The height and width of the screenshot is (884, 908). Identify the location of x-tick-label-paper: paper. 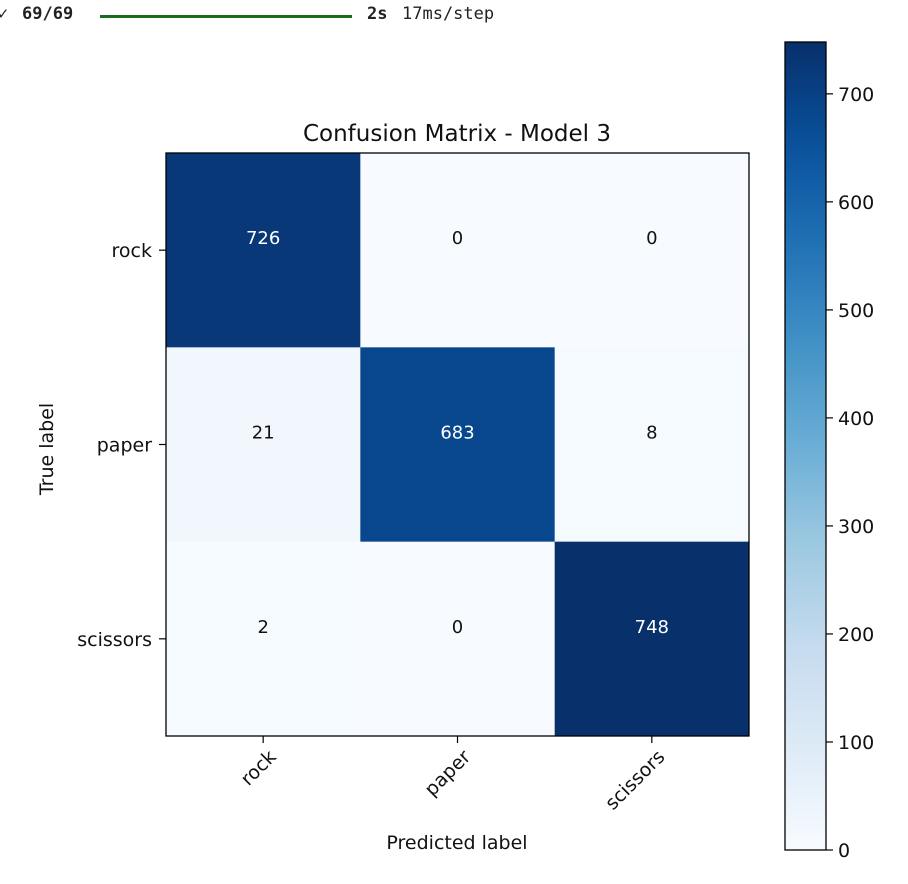
(447, 773).